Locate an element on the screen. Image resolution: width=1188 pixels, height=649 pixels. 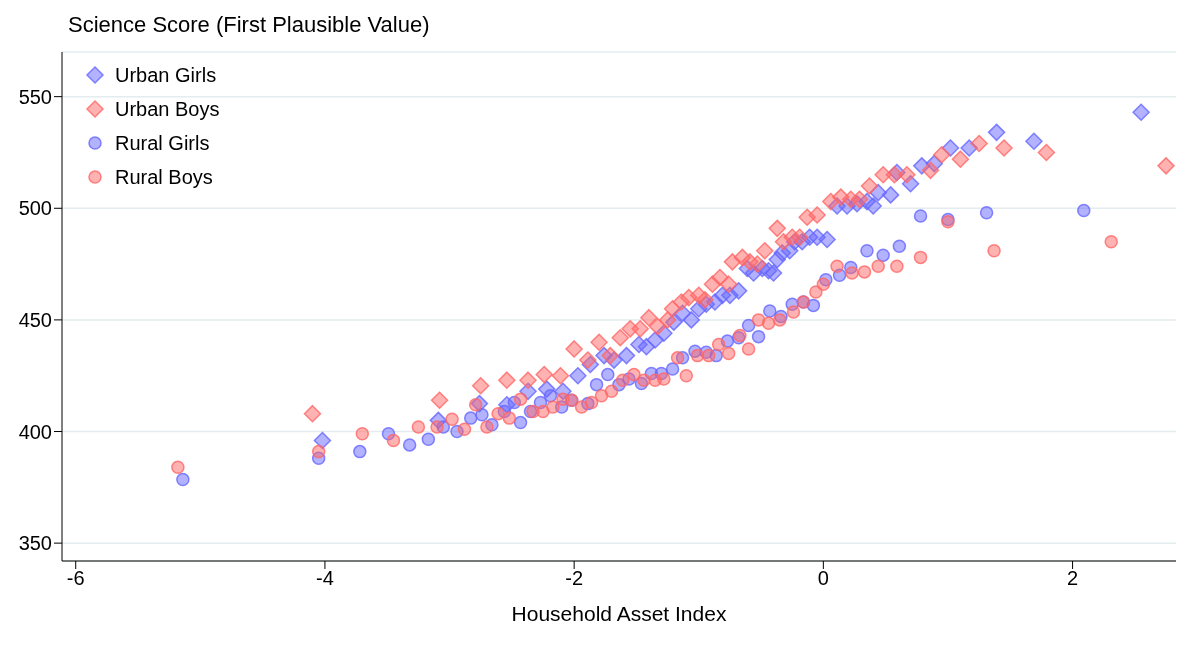
legend-label: Urban Boys is located at coordinates (167, 109).